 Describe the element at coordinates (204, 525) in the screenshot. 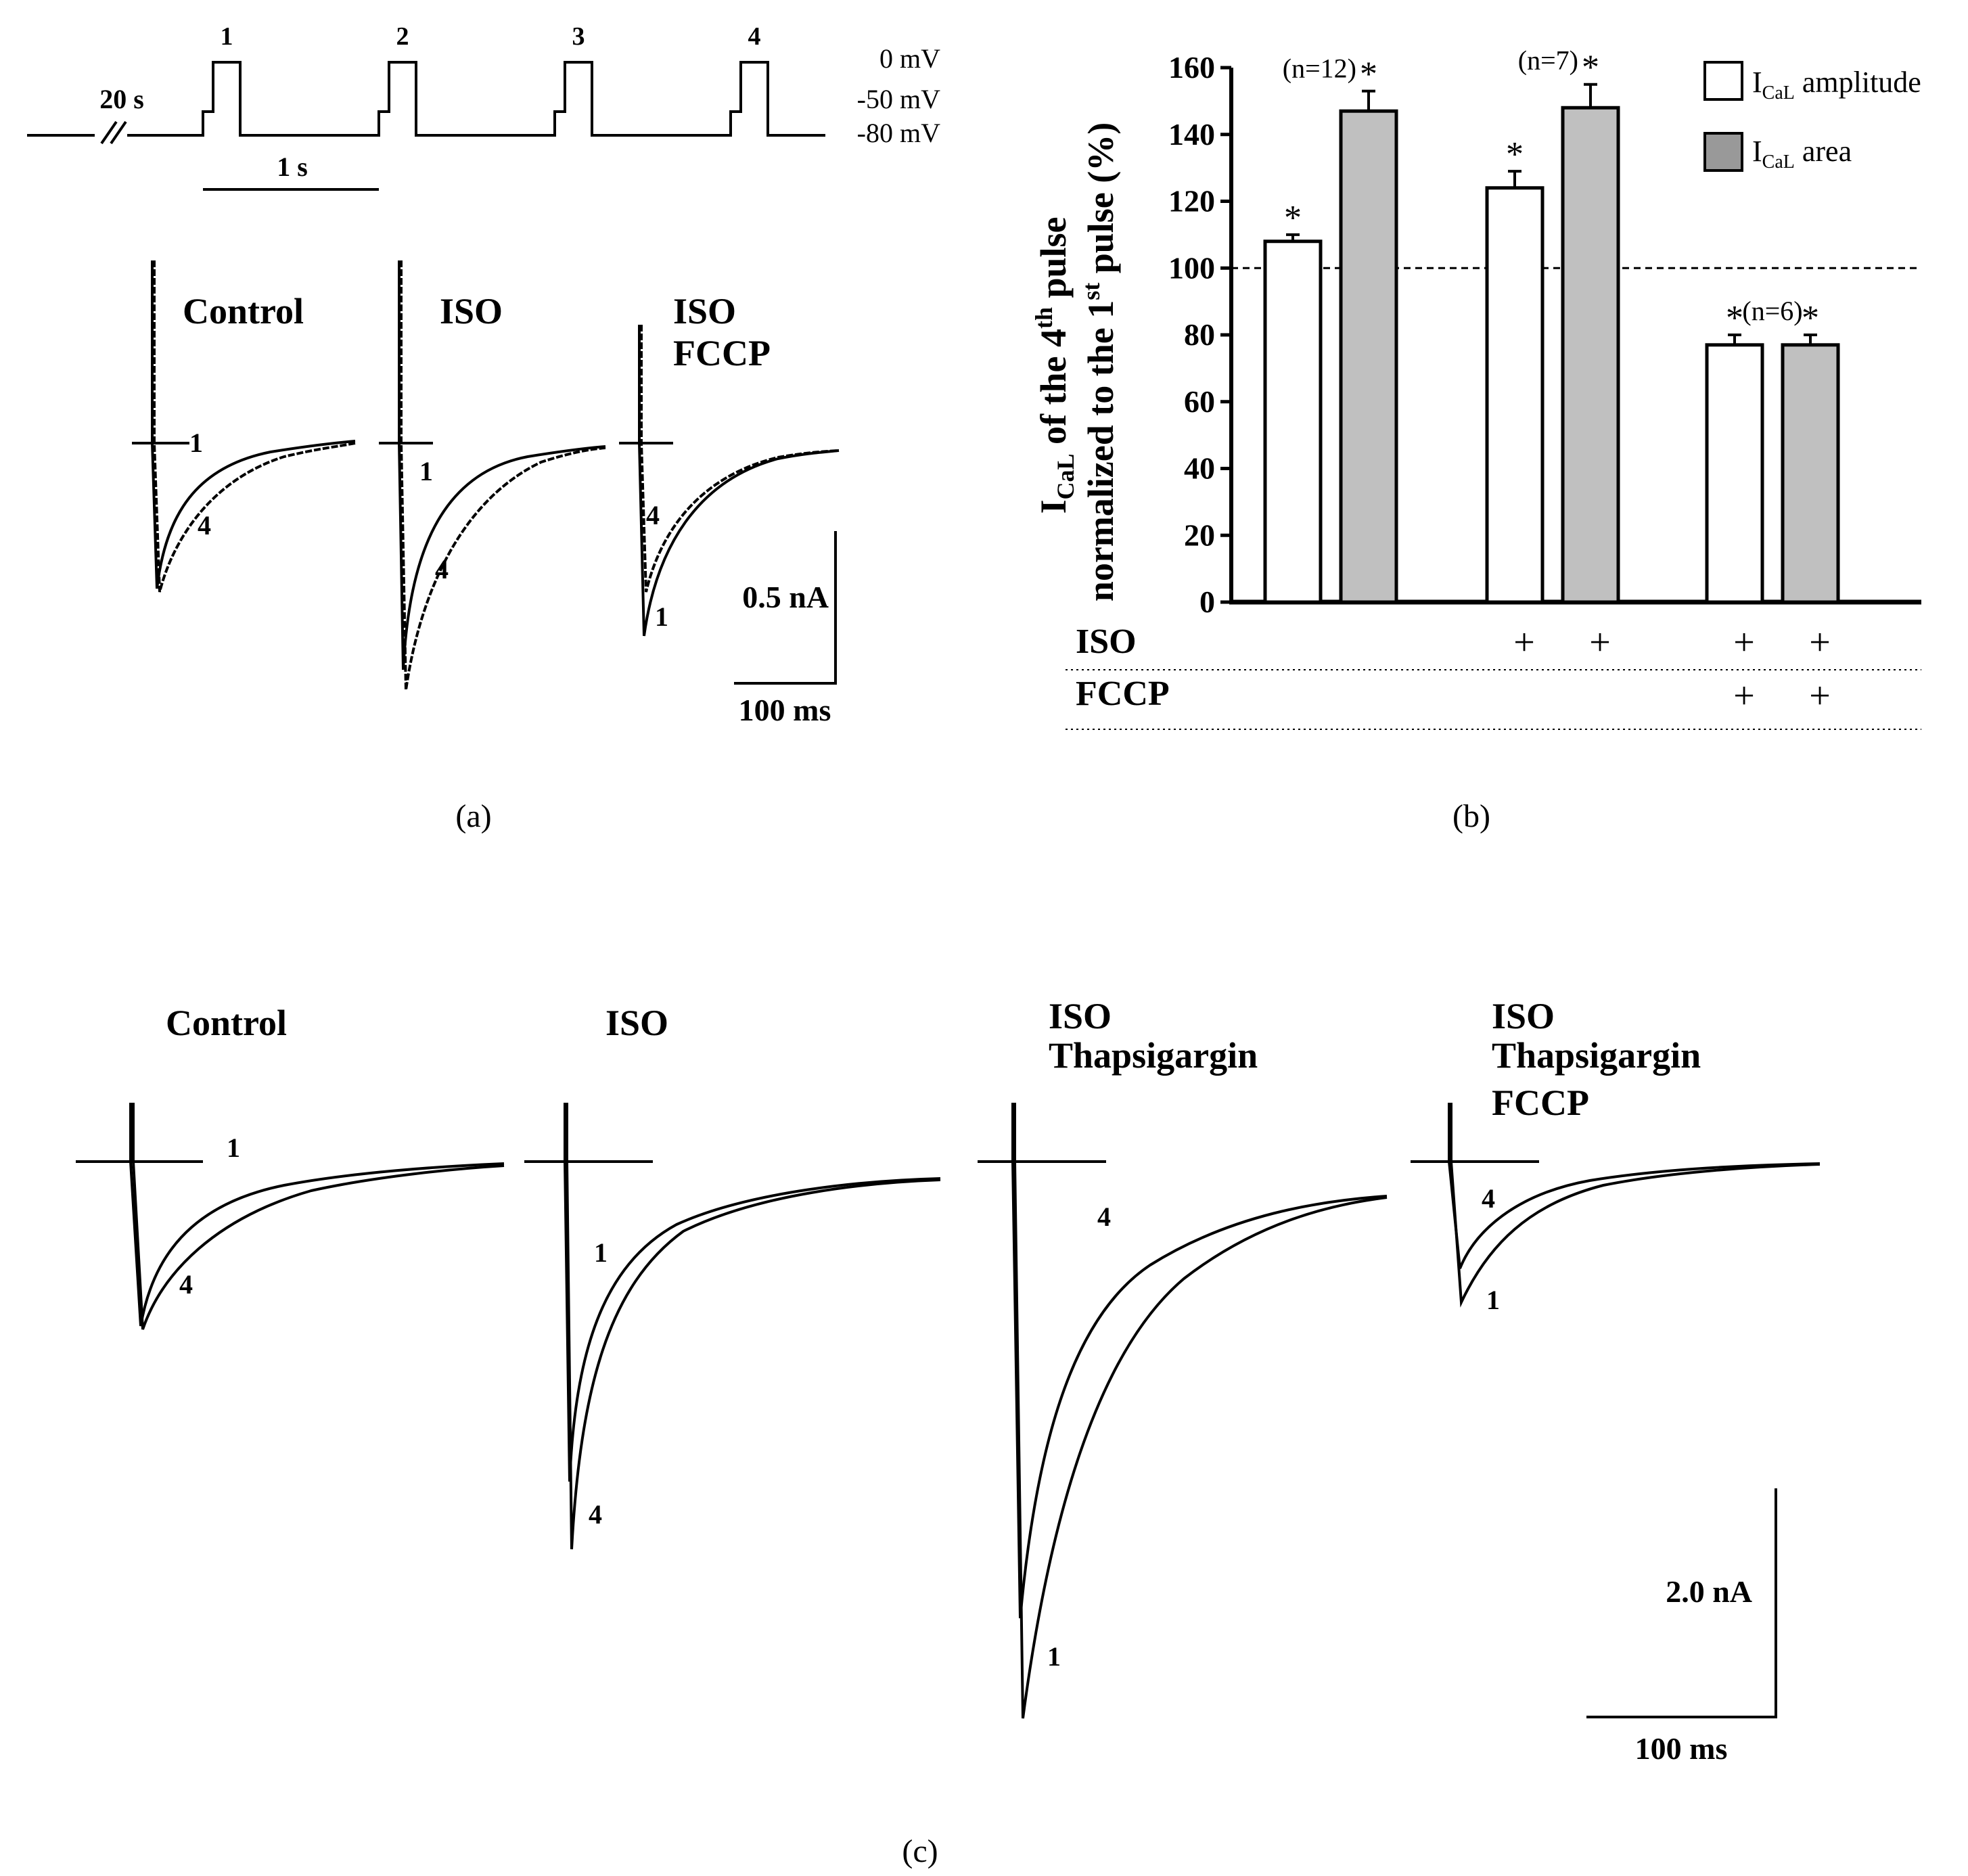

I see `panel-a-control-label-4: 4` at that location.